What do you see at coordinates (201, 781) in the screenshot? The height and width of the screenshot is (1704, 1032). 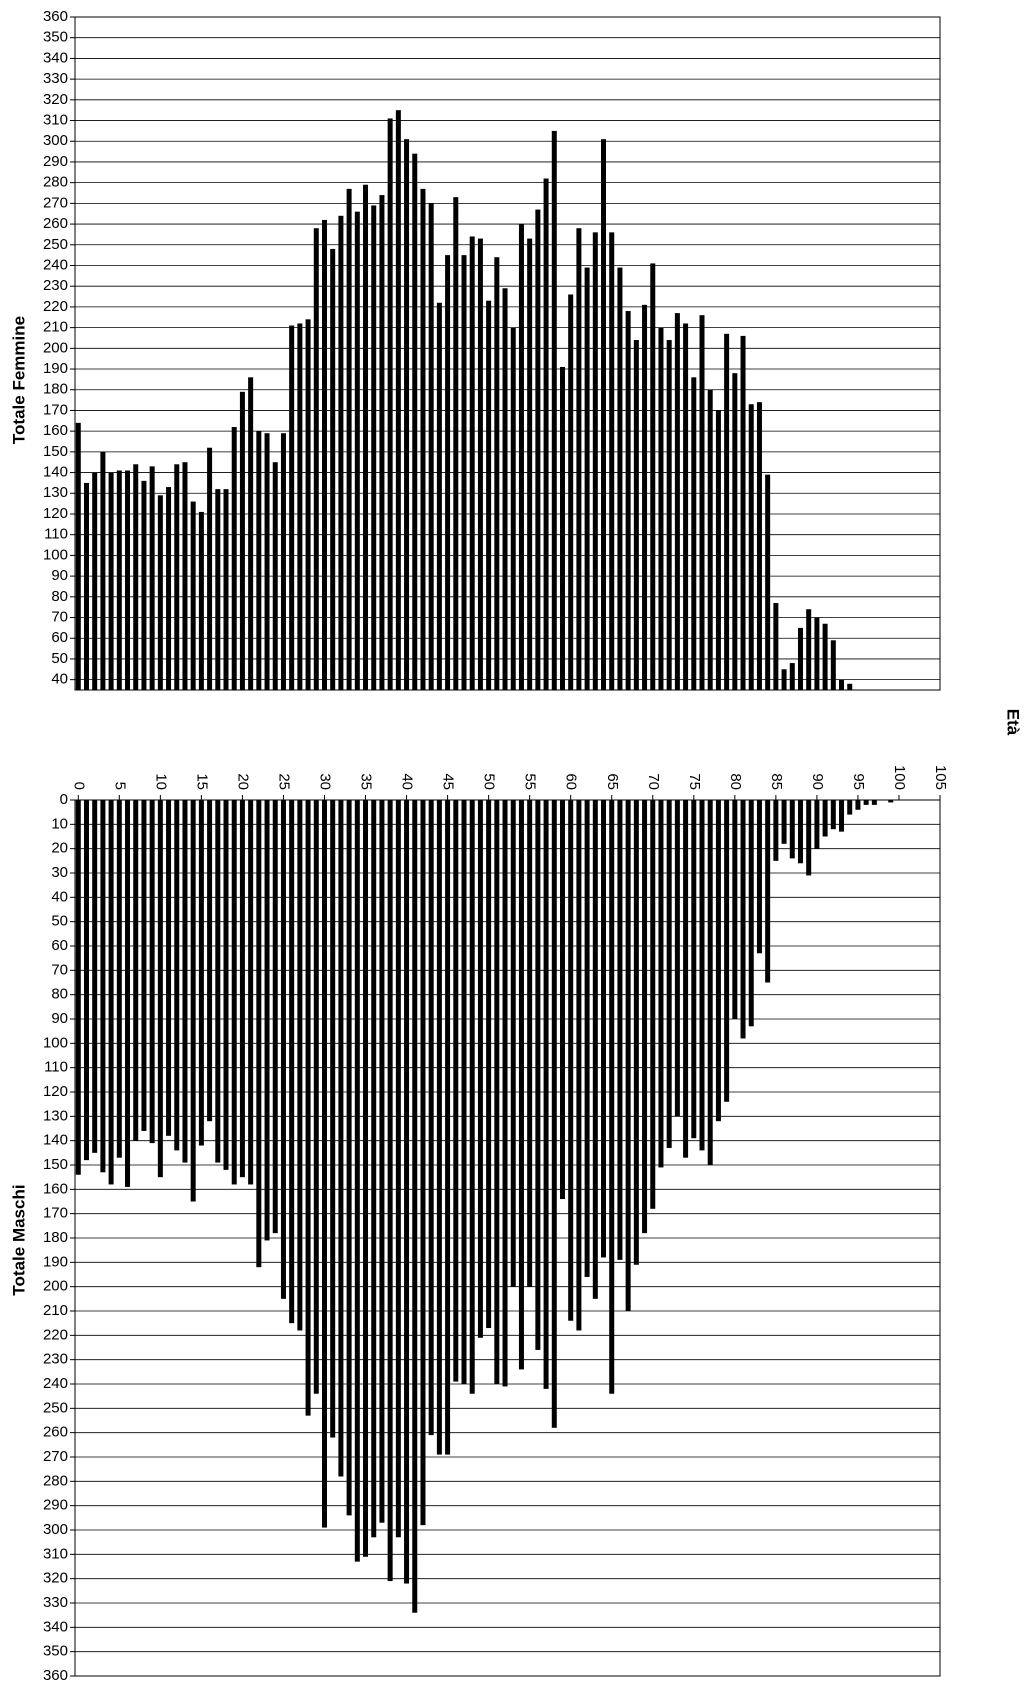 I see `x-tick-label: 15` at bounding box center [201, 781].